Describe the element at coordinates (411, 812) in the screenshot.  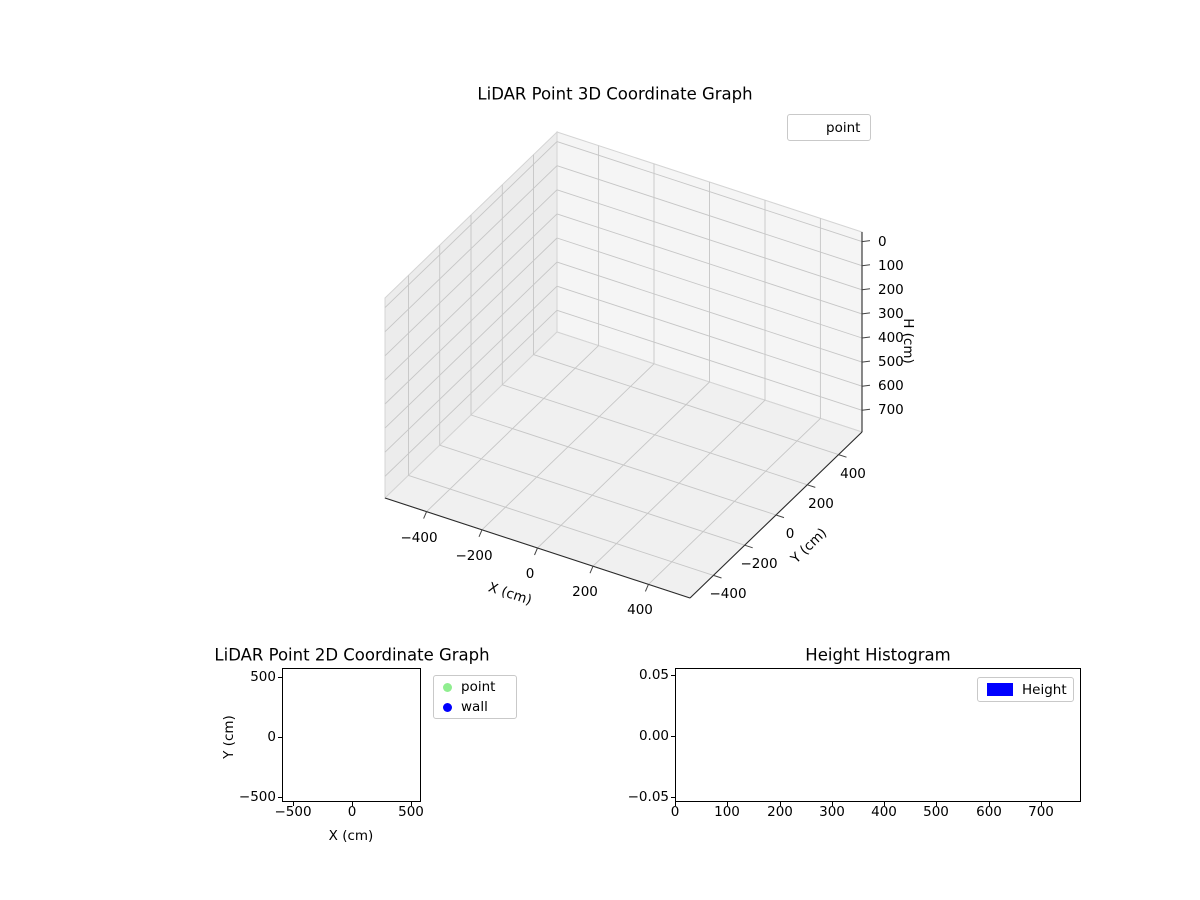
I see `plot2d-x-tick-label: 500` at that location.